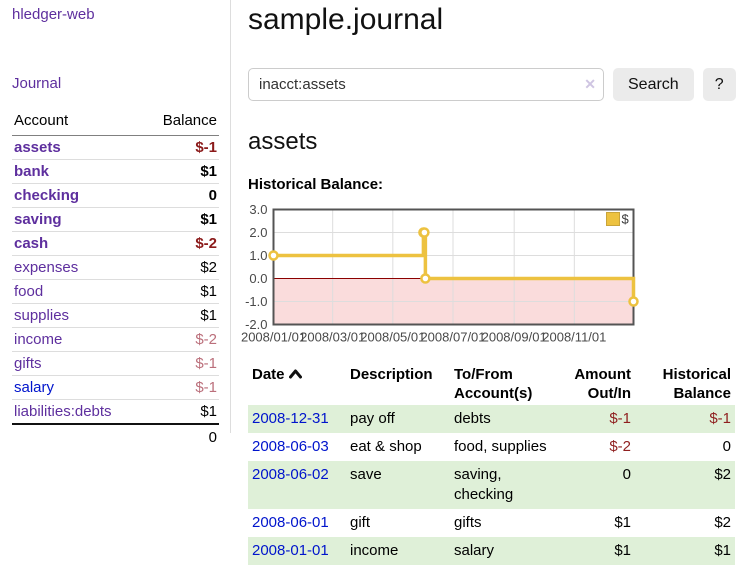  Describe the element at coordinates (295, 374) in the screenshot. I see `sort-ascending-icon` at that location.